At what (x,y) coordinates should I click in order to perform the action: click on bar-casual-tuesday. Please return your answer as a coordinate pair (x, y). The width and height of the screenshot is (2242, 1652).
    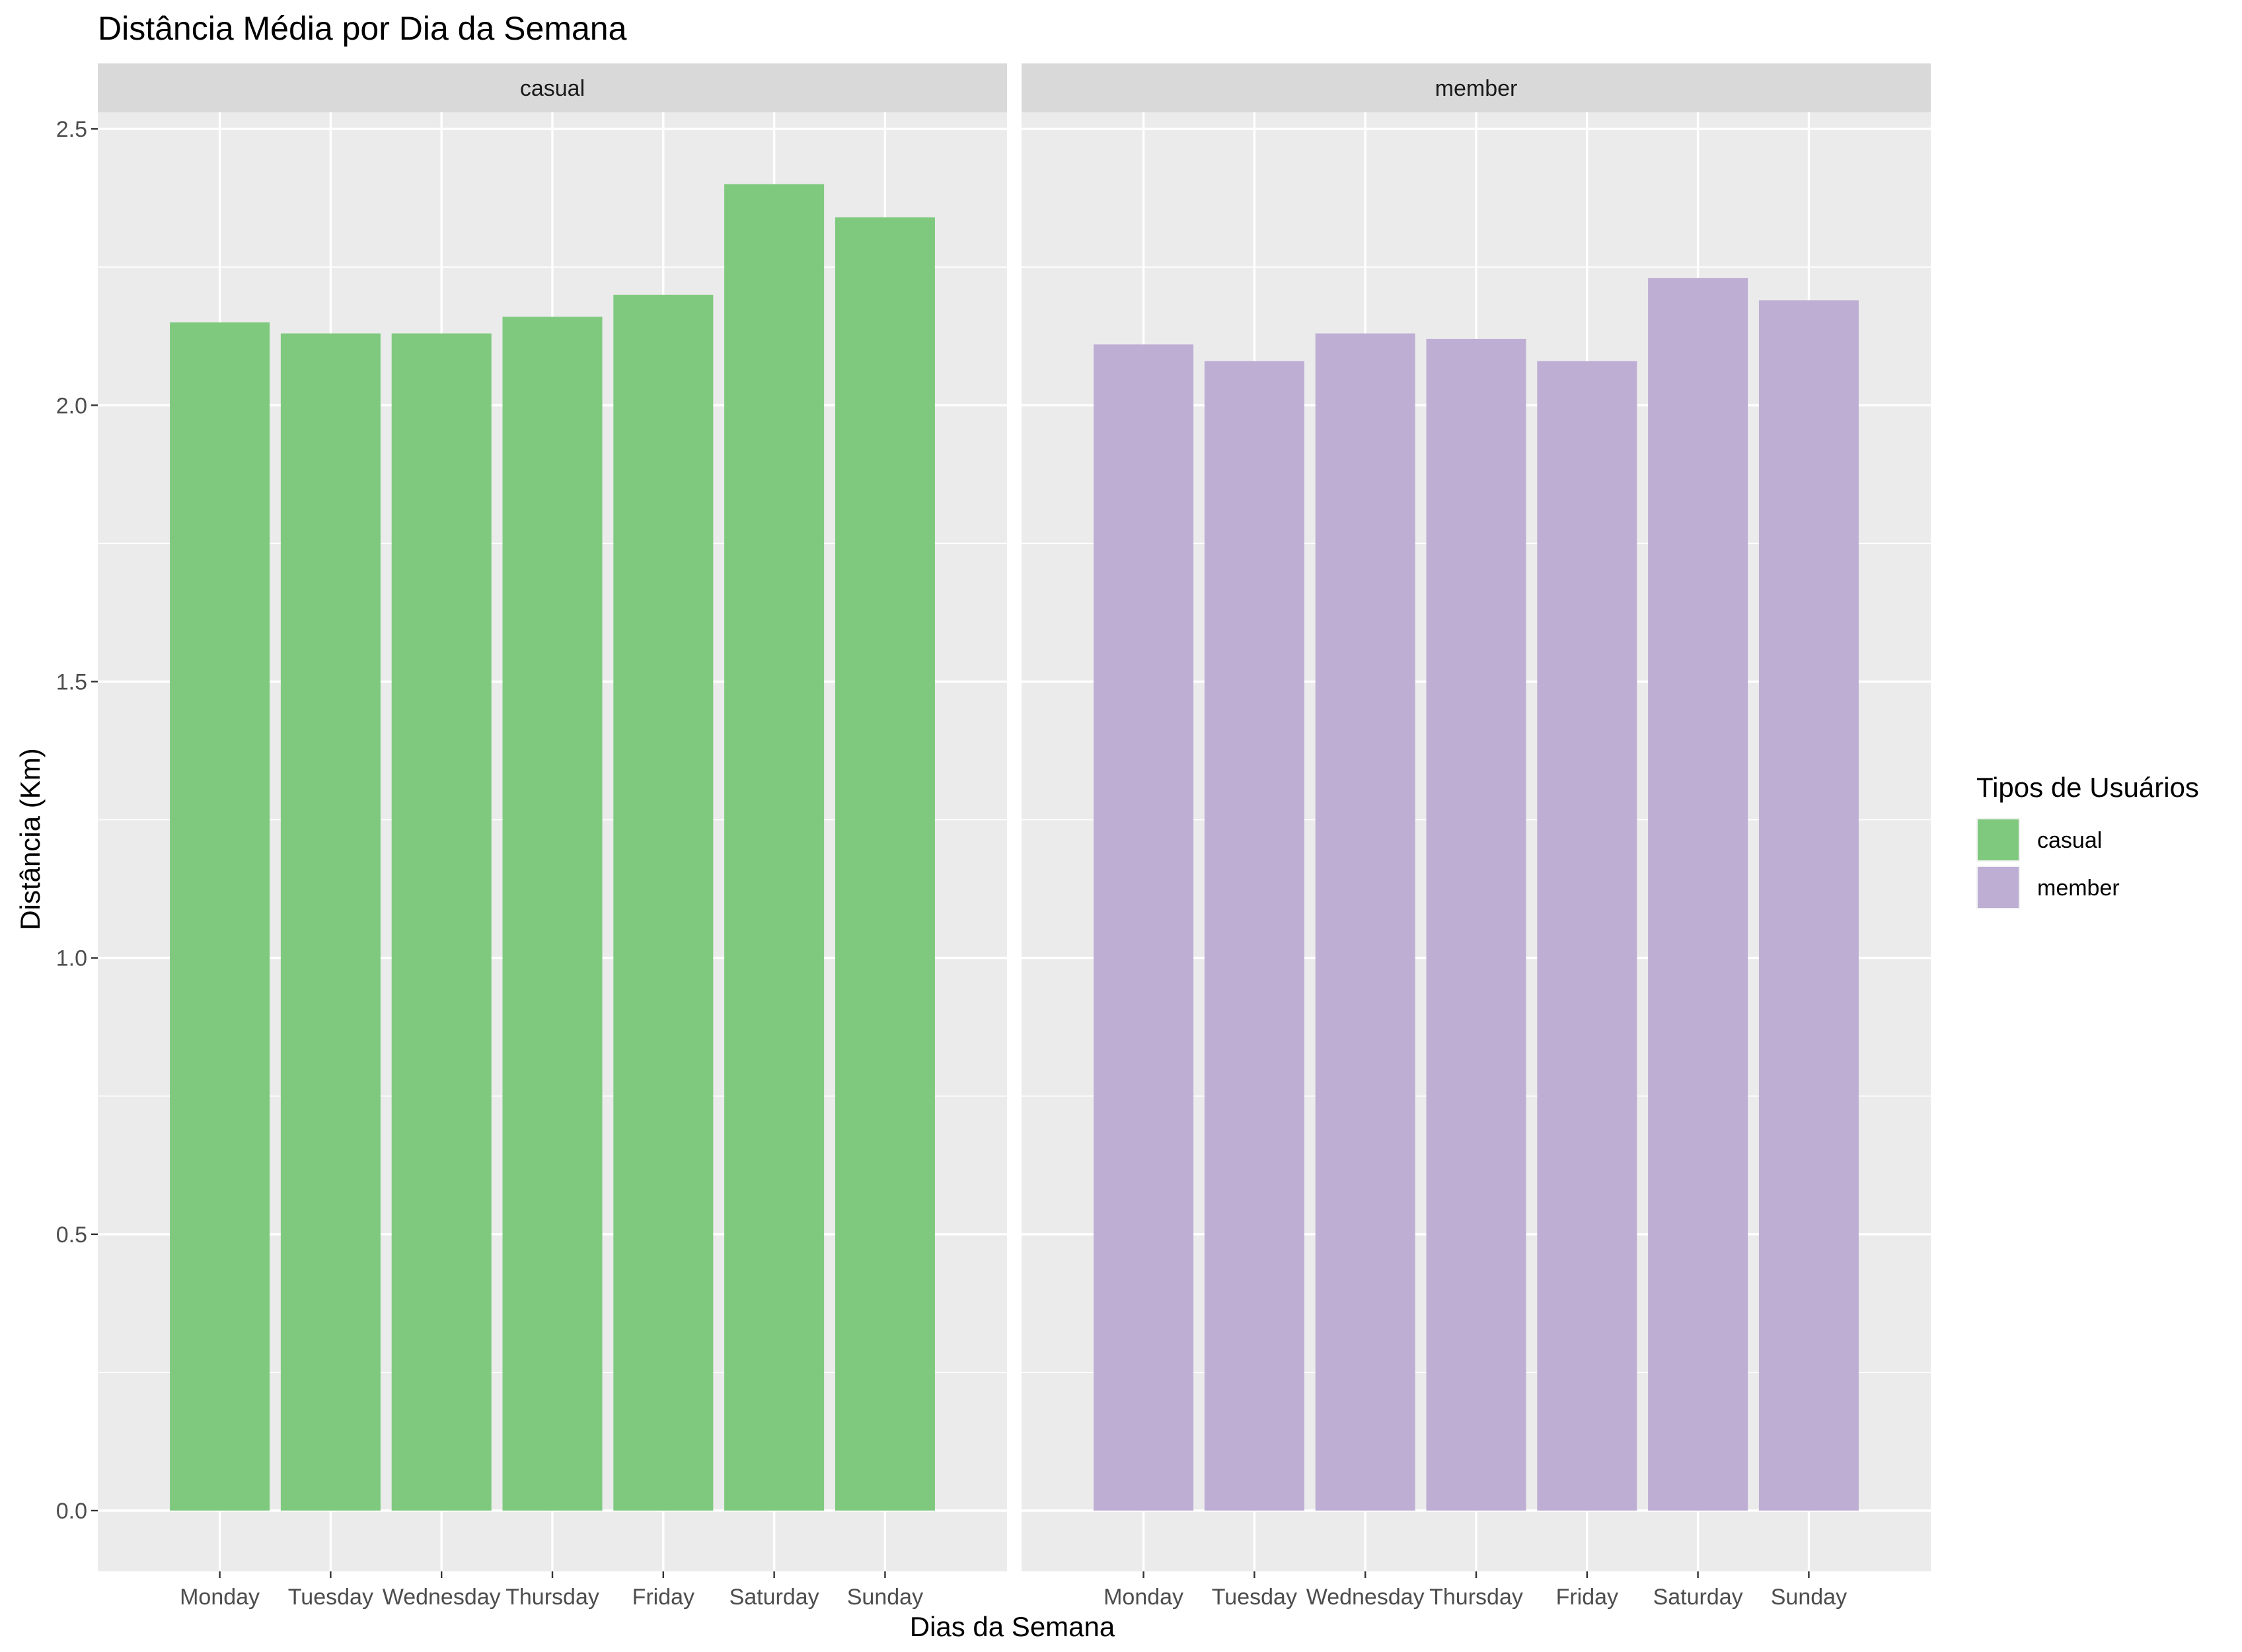
    Looking at the image, I should click on (331, 922).